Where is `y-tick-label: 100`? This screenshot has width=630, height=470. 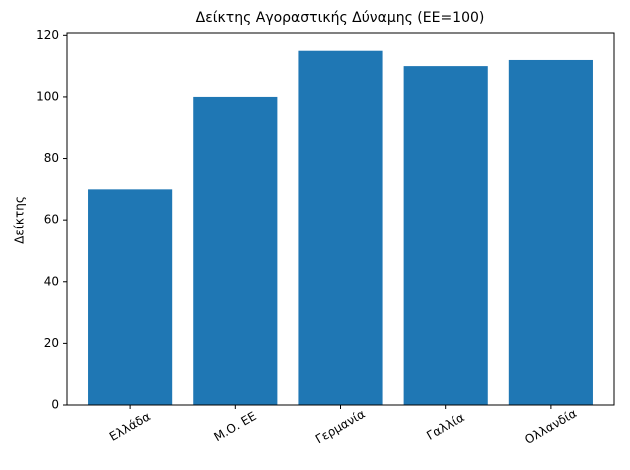 y-tick-label: 100 is located at coordinates (47, 96).